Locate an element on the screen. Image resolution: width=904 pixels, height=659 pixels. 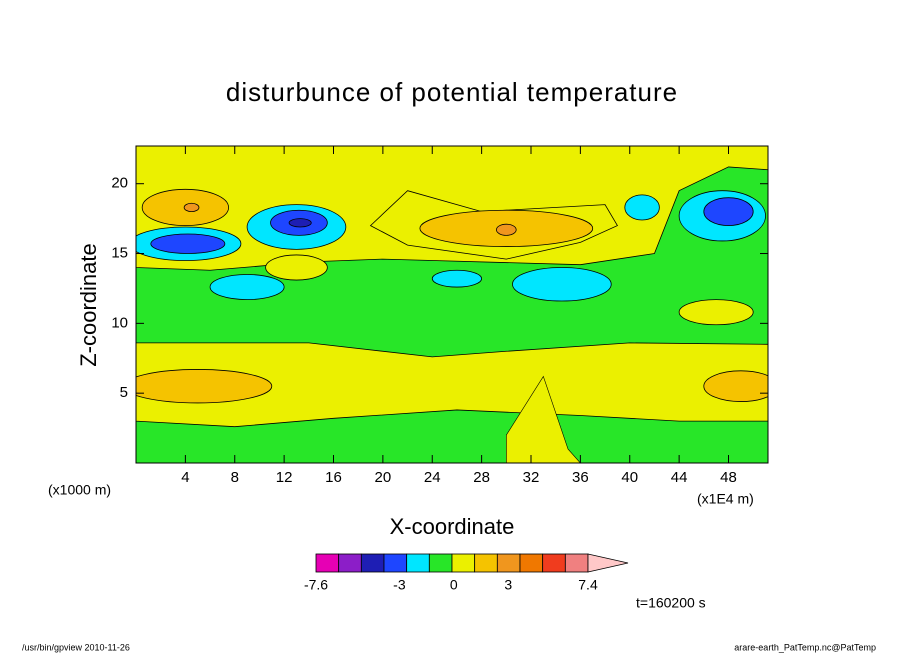
footer-right: arare-earth_PatTemp.nc@PatTemp is located at coordinates (805, 647).